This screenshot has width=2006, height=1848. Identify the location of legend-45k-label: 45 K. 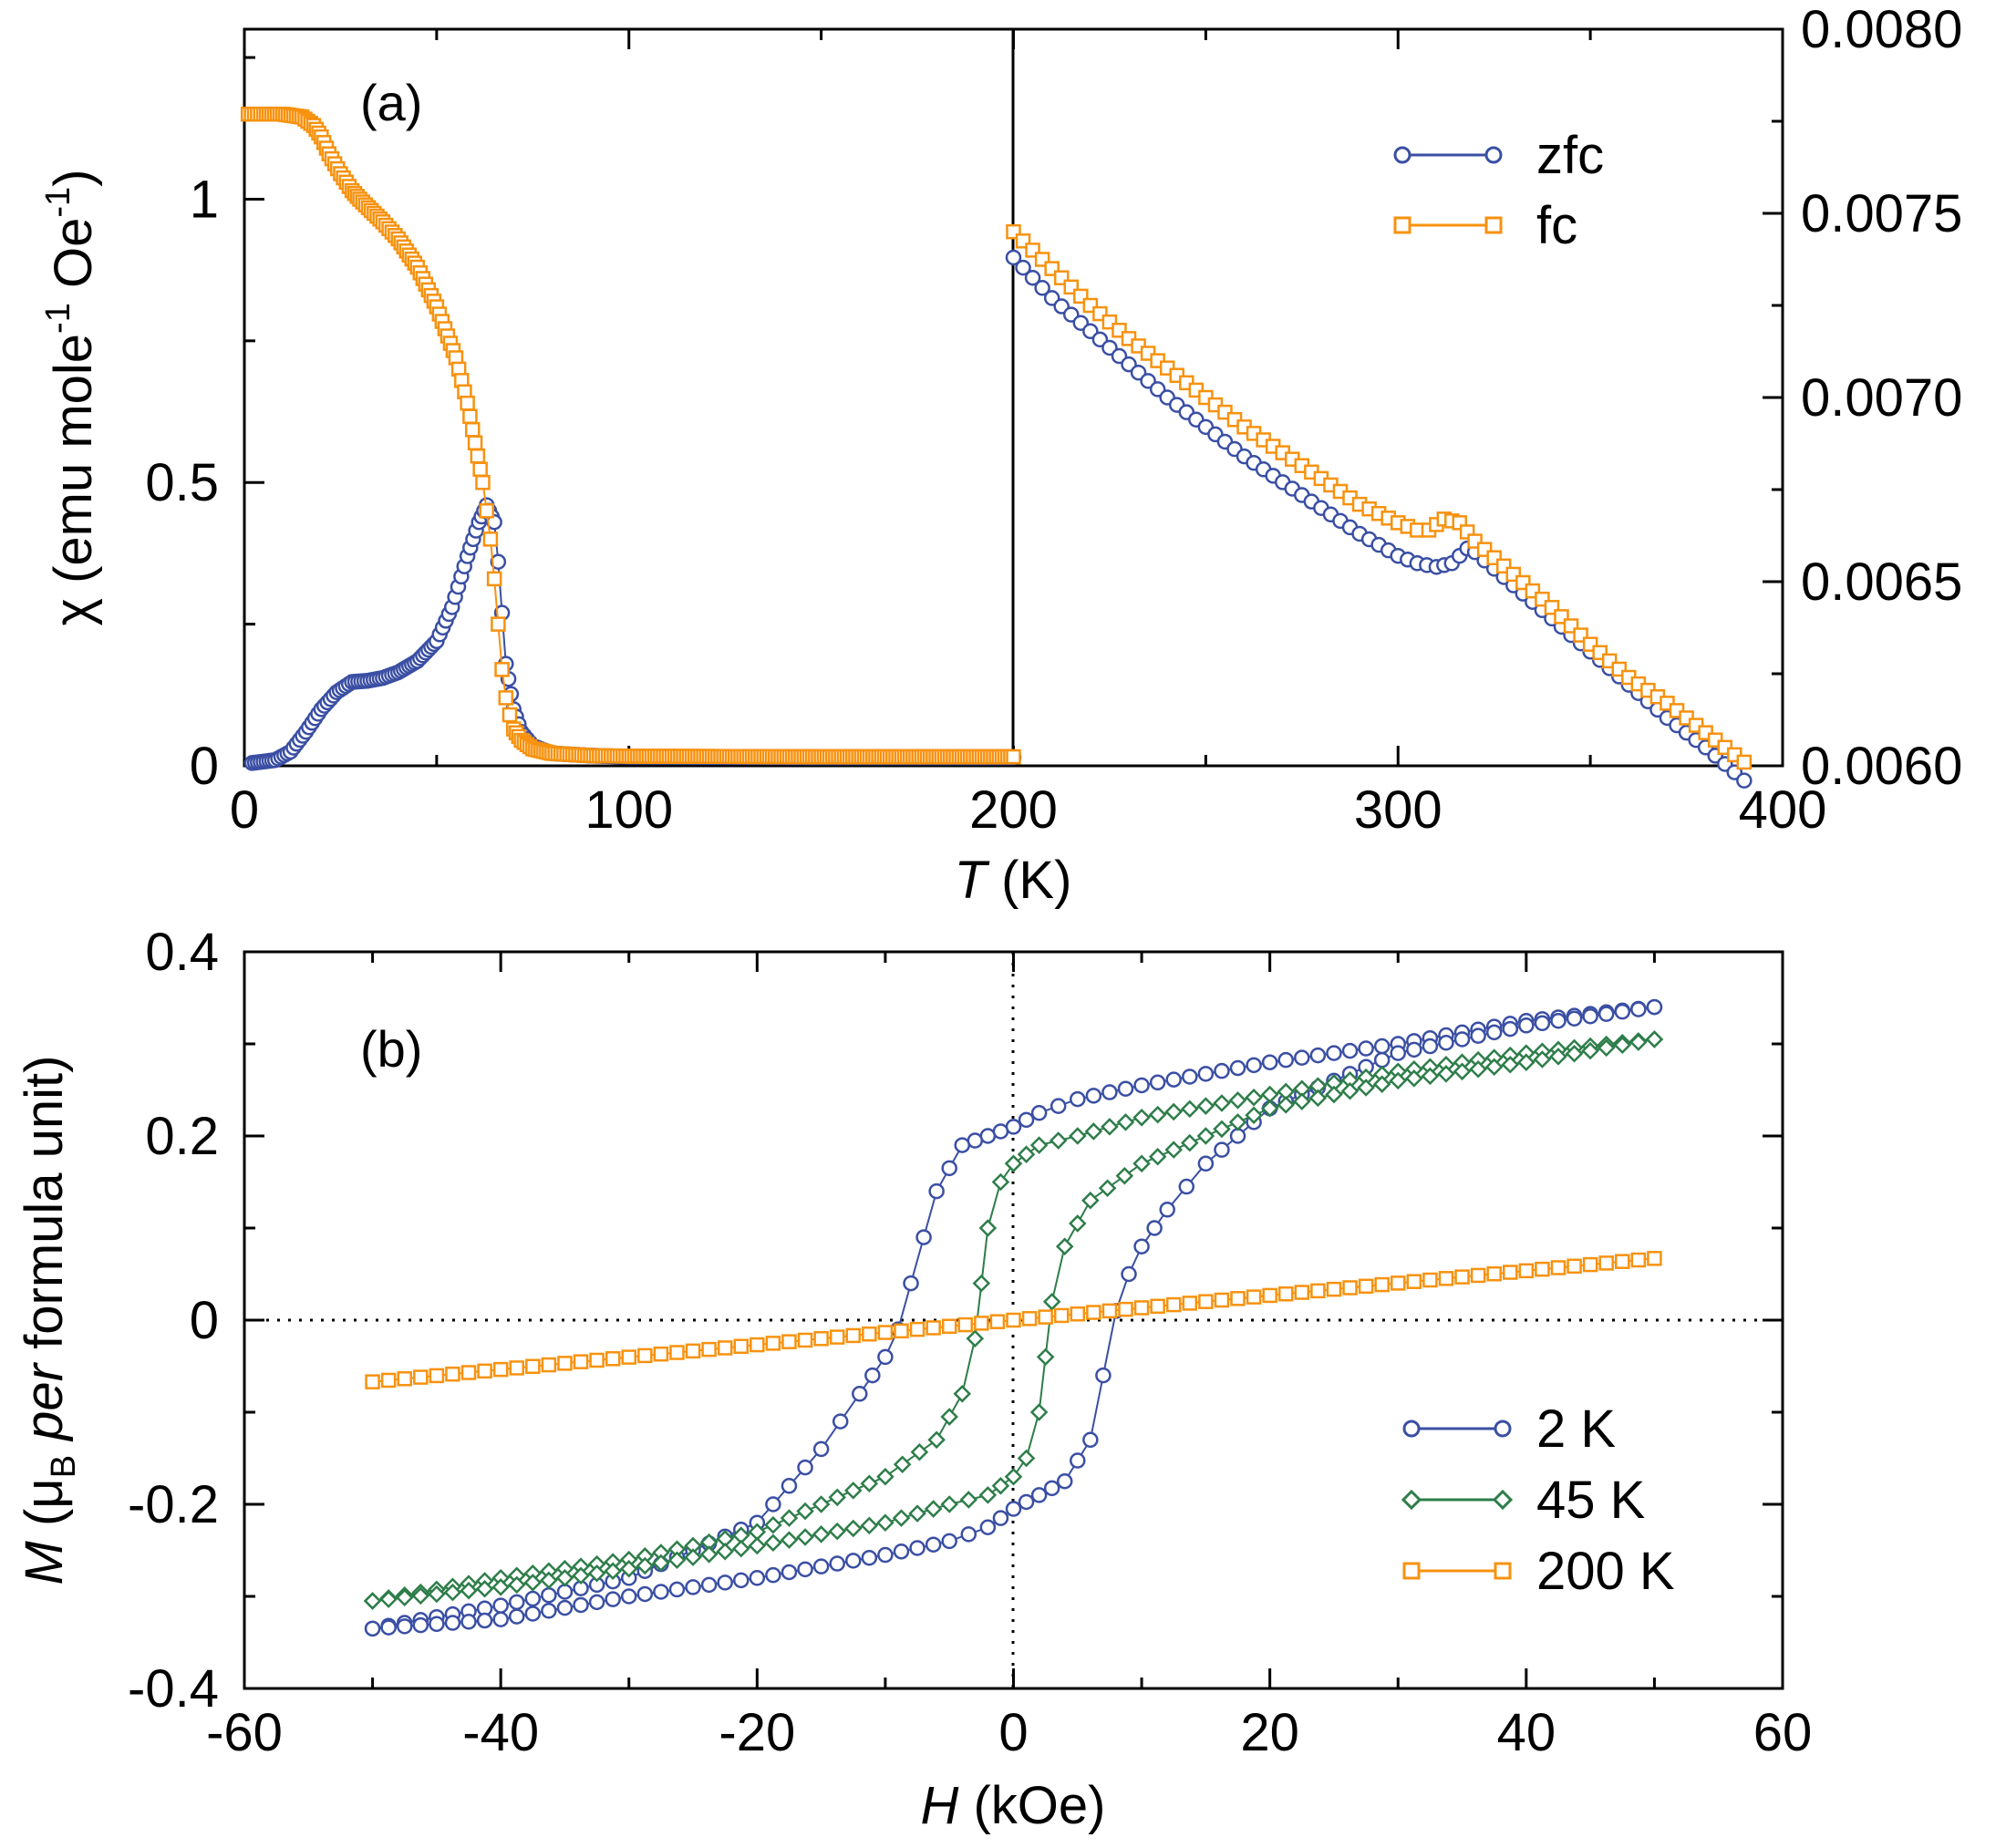
(1591, 1500).